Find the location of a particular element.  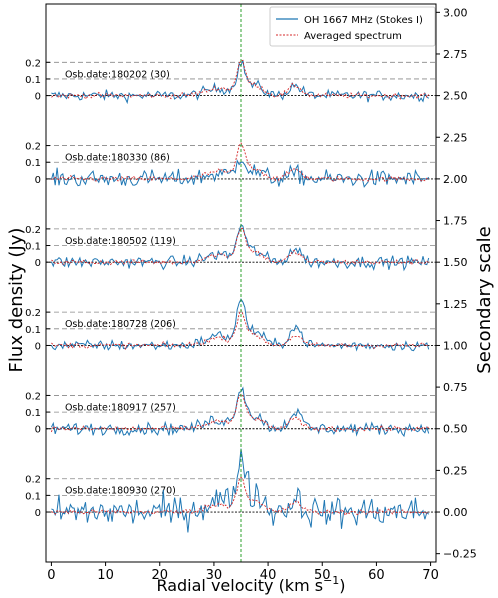

panel-1-tick-label-2: 0.2 is located at coordinates (33, 147).